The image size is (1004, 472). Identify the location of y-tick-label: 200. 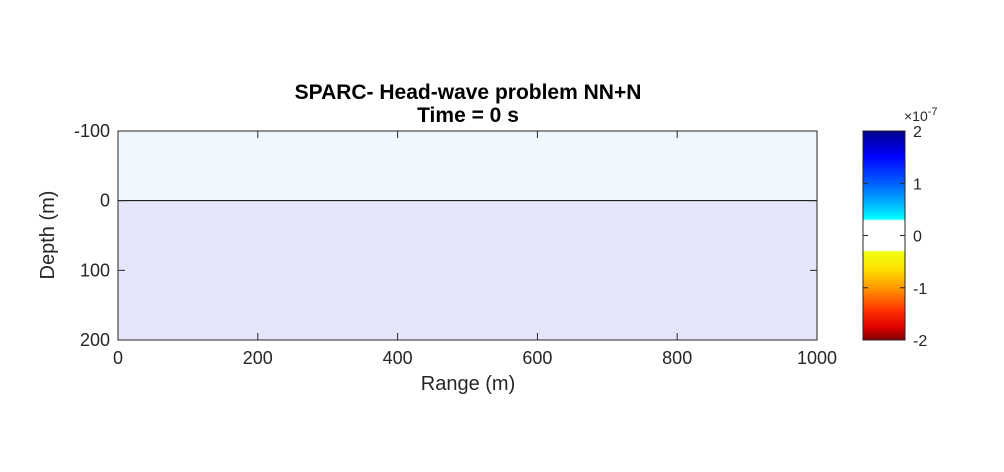
(95, 340).